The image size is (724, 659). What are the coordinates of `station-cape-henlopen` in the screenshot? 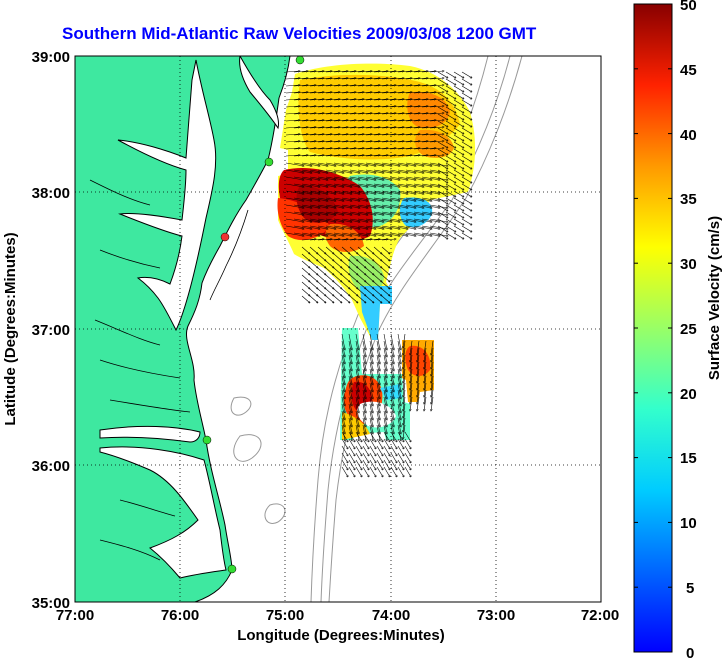 It's located at (269, 162).